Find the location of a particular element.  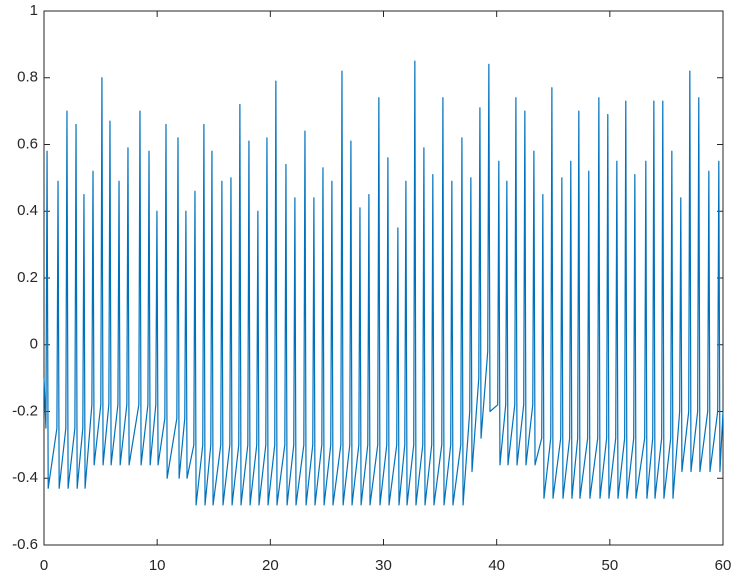

x-tick-label: 50 is located at coordinates (609, 565).